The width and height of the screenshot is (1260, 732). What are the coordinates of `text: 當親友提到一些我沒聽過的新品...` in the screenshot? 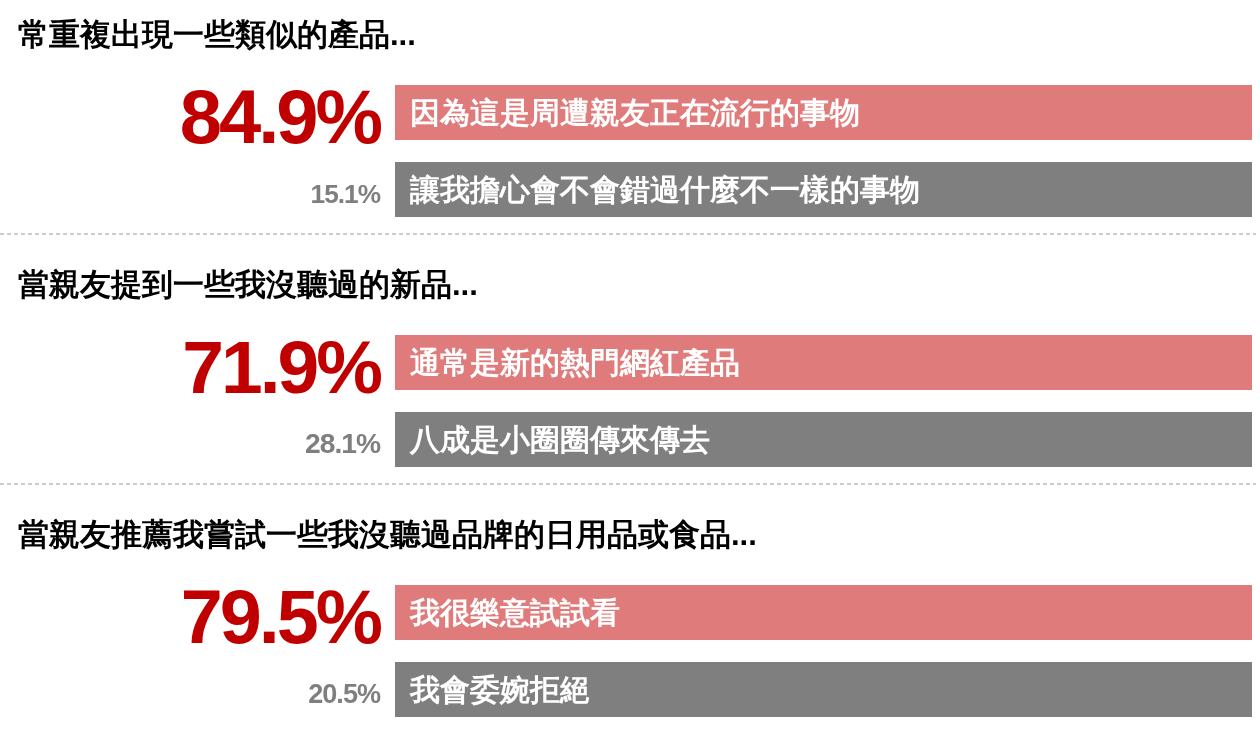 It's located at (248, 284).